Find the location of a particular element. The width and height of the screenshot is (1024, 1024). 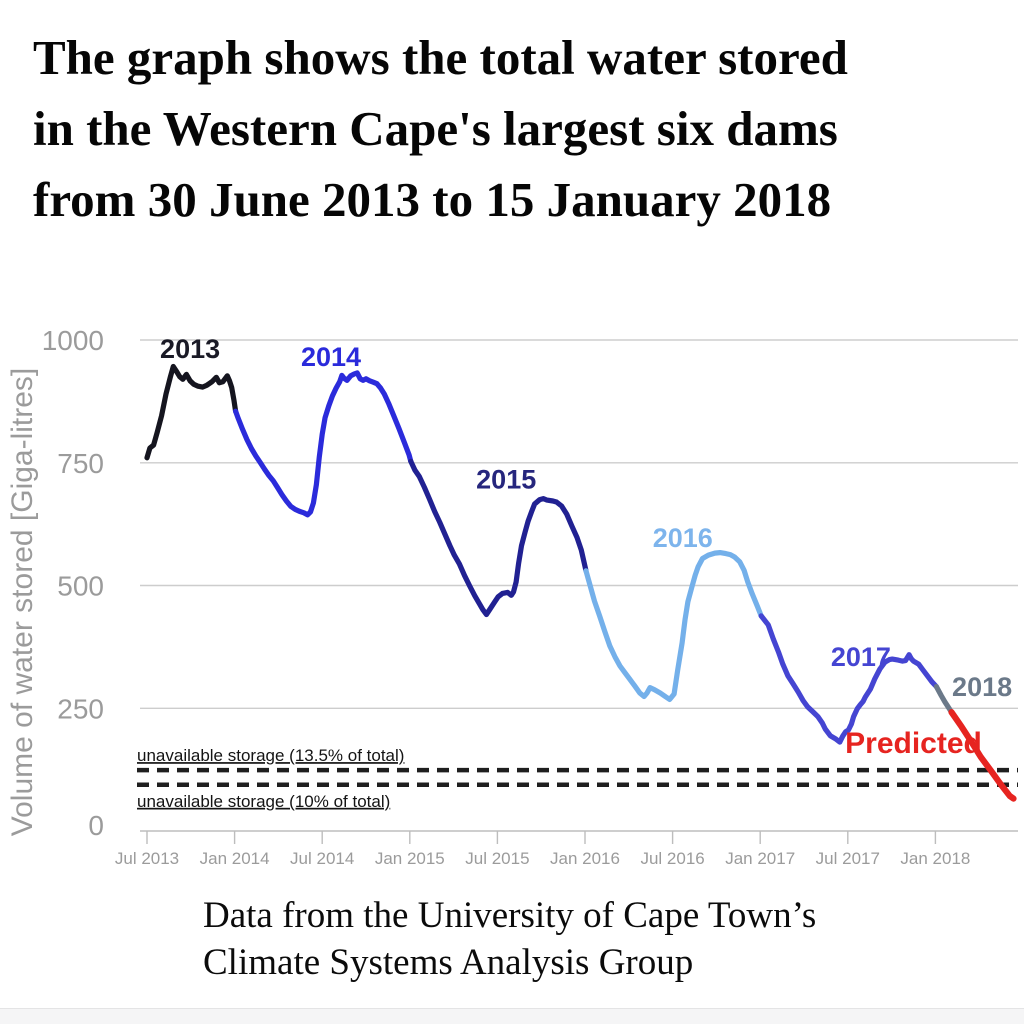

x-tick-label-Jan-2014: Jan 2014 is located at coordinates (235, 858).